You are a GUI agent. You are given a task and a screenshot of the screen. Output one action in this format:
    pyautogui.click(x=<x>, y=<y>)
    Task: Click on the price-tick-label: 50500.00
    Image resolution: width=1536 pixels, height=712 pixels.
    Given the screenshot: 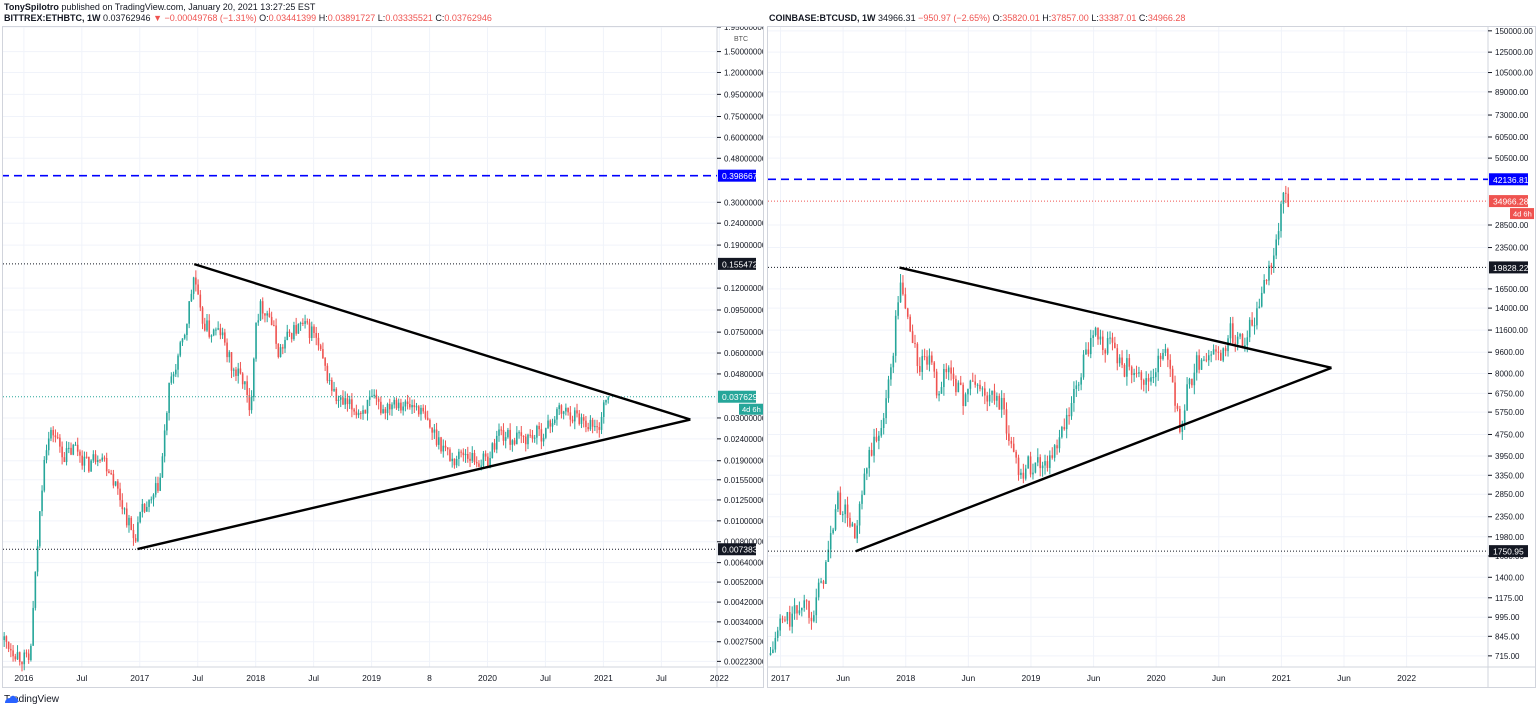 What is the action you would take?
    pyautogui.click(x=1512, y=158)
    